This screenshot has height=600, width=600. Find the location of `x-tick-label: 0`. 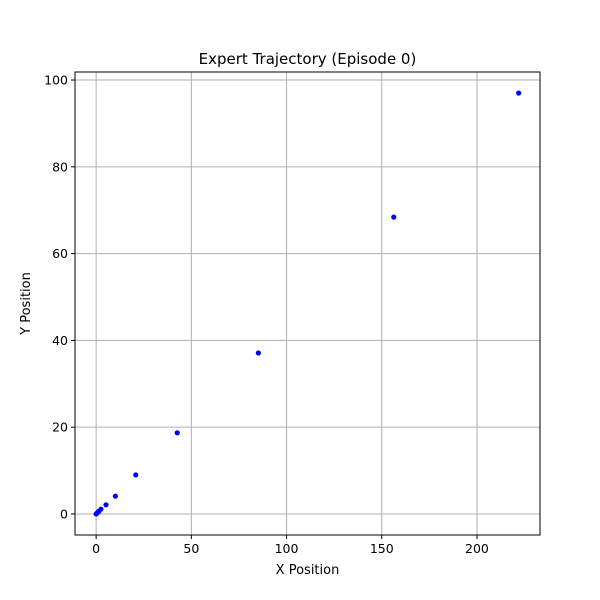

x-tick-label: 0 is located at coordinates (96, 548).